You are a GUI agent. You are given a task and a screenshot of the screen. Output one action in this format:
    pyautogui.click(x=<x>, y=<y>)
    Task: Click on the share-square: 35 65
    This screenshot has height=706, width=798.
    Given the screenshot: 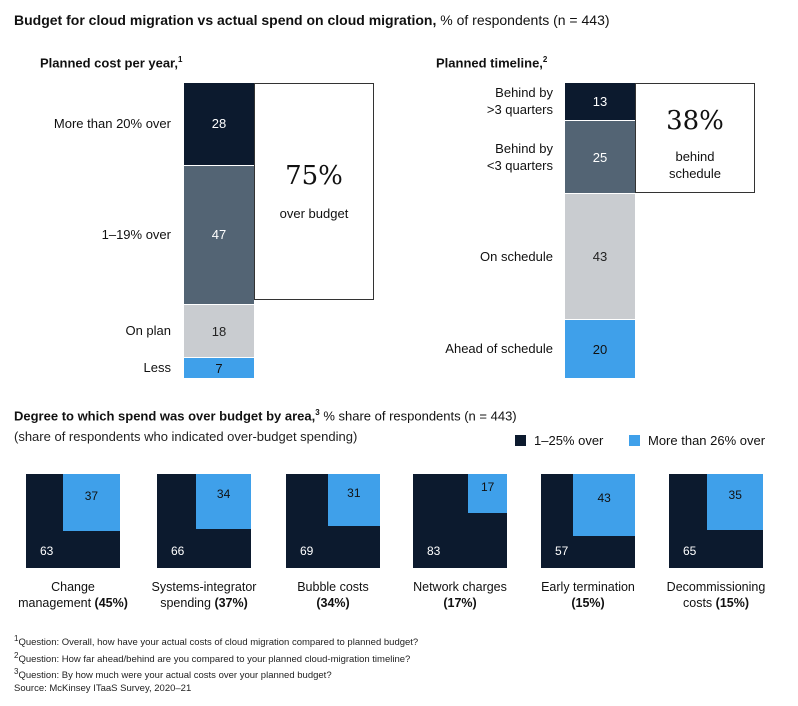 What is the action you would take?
    pyautogui.click(x=716, y=521)
    